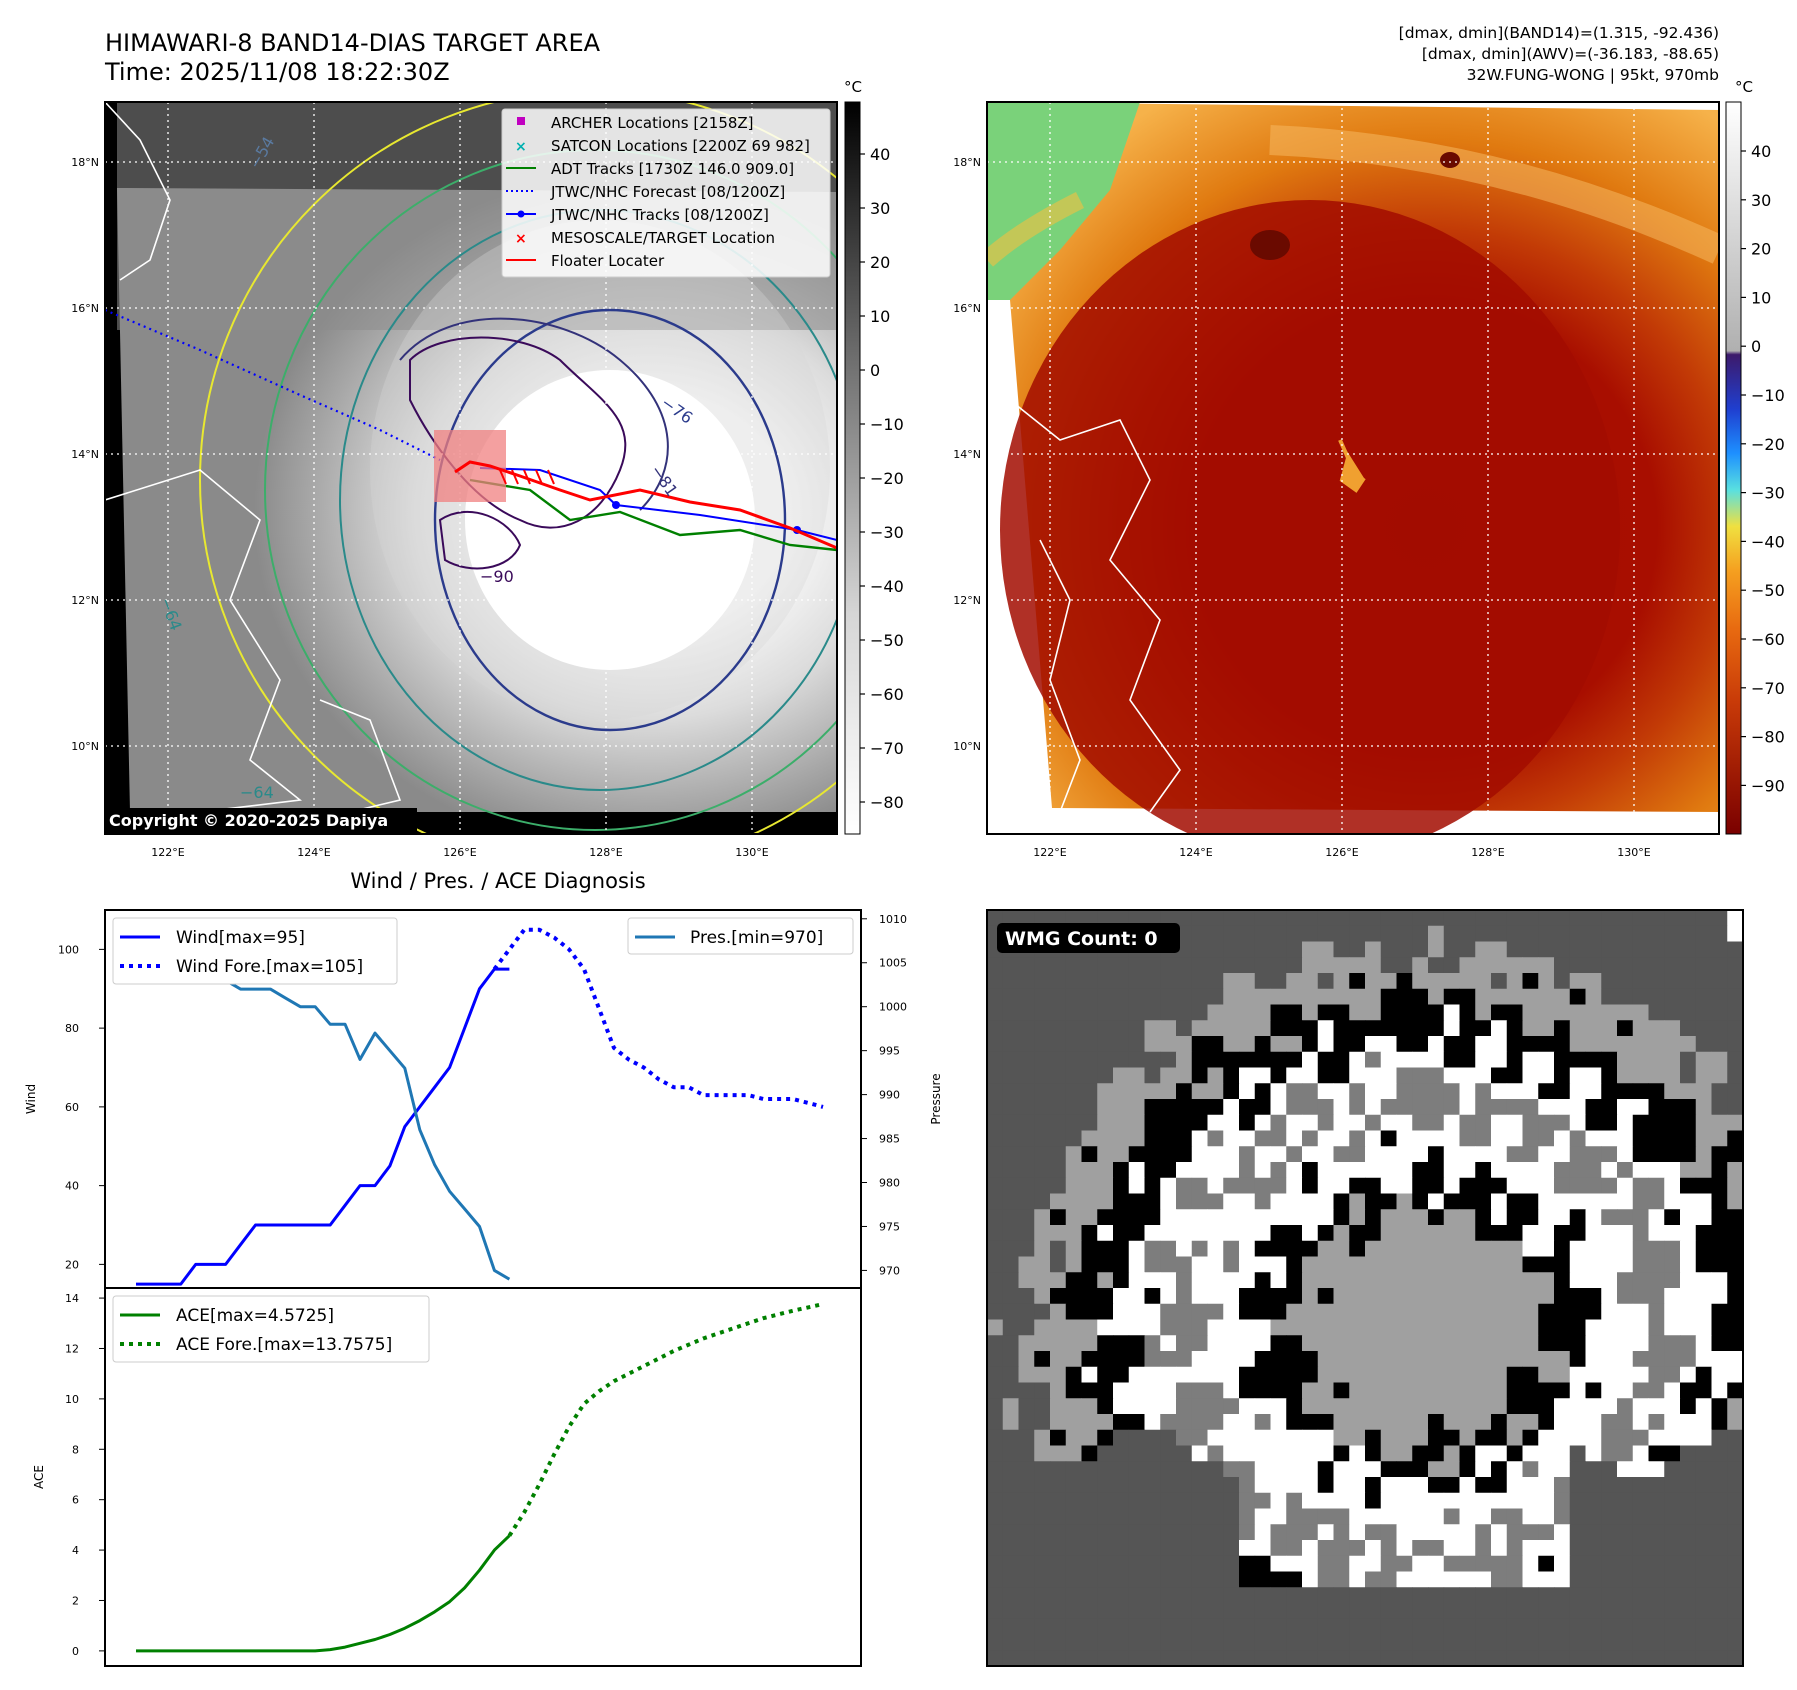  Describe the element at coordinates (1761, 151) in the screenshot. I see `colorbar-tick-label: 40` at that location.